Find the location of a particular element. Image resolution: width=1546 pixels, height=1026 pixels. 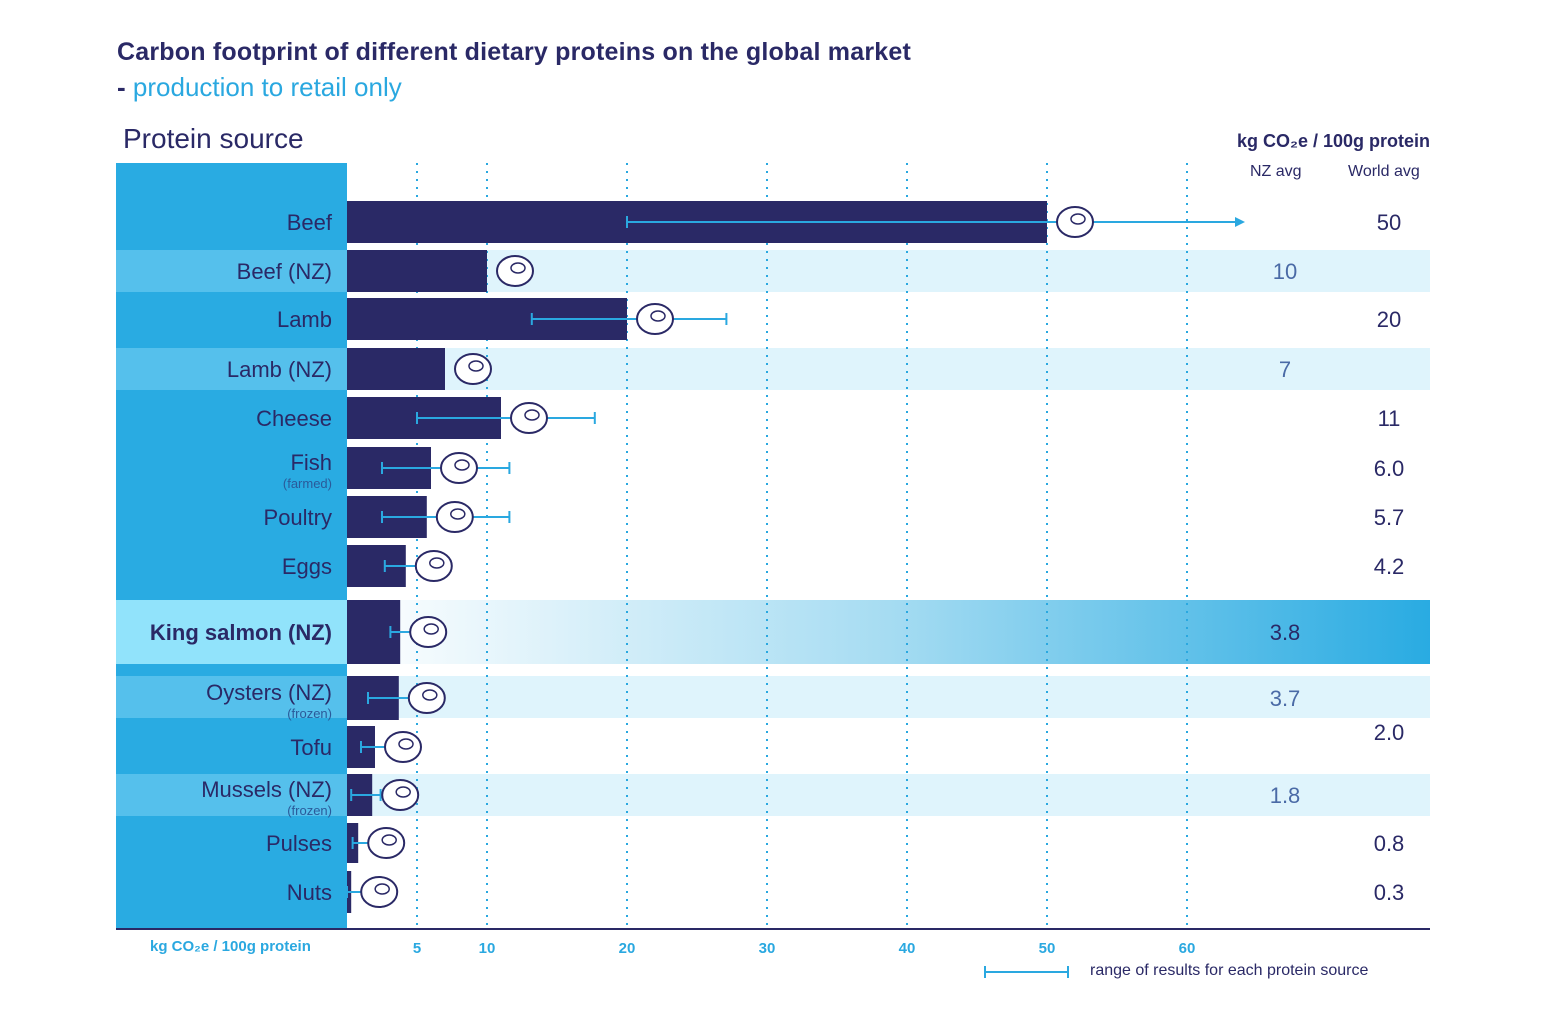

pulses-icon is located at coordinates (386, 843).